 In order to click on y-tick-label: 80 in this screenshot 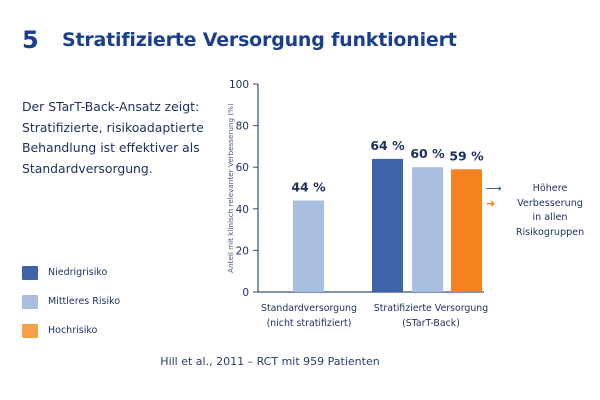, I will do `click(242, 127)`.